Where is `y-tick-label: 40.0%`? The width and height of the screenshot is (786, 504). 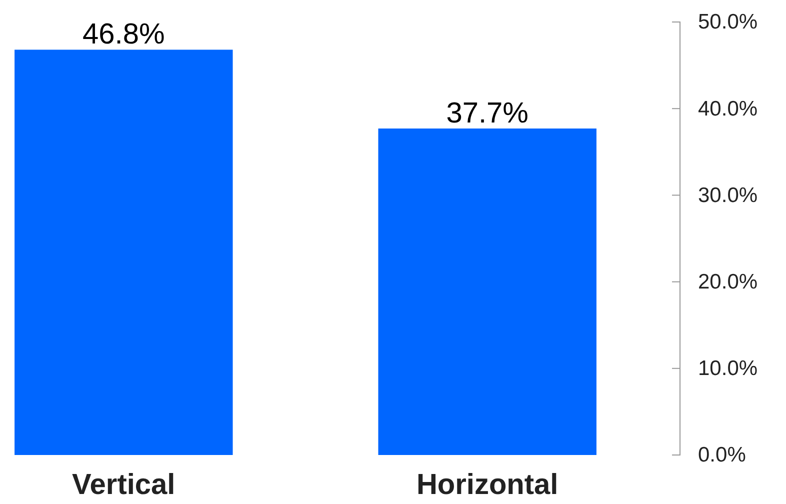
y-tick-label: 40.0% is located at coordinates (728, 108).